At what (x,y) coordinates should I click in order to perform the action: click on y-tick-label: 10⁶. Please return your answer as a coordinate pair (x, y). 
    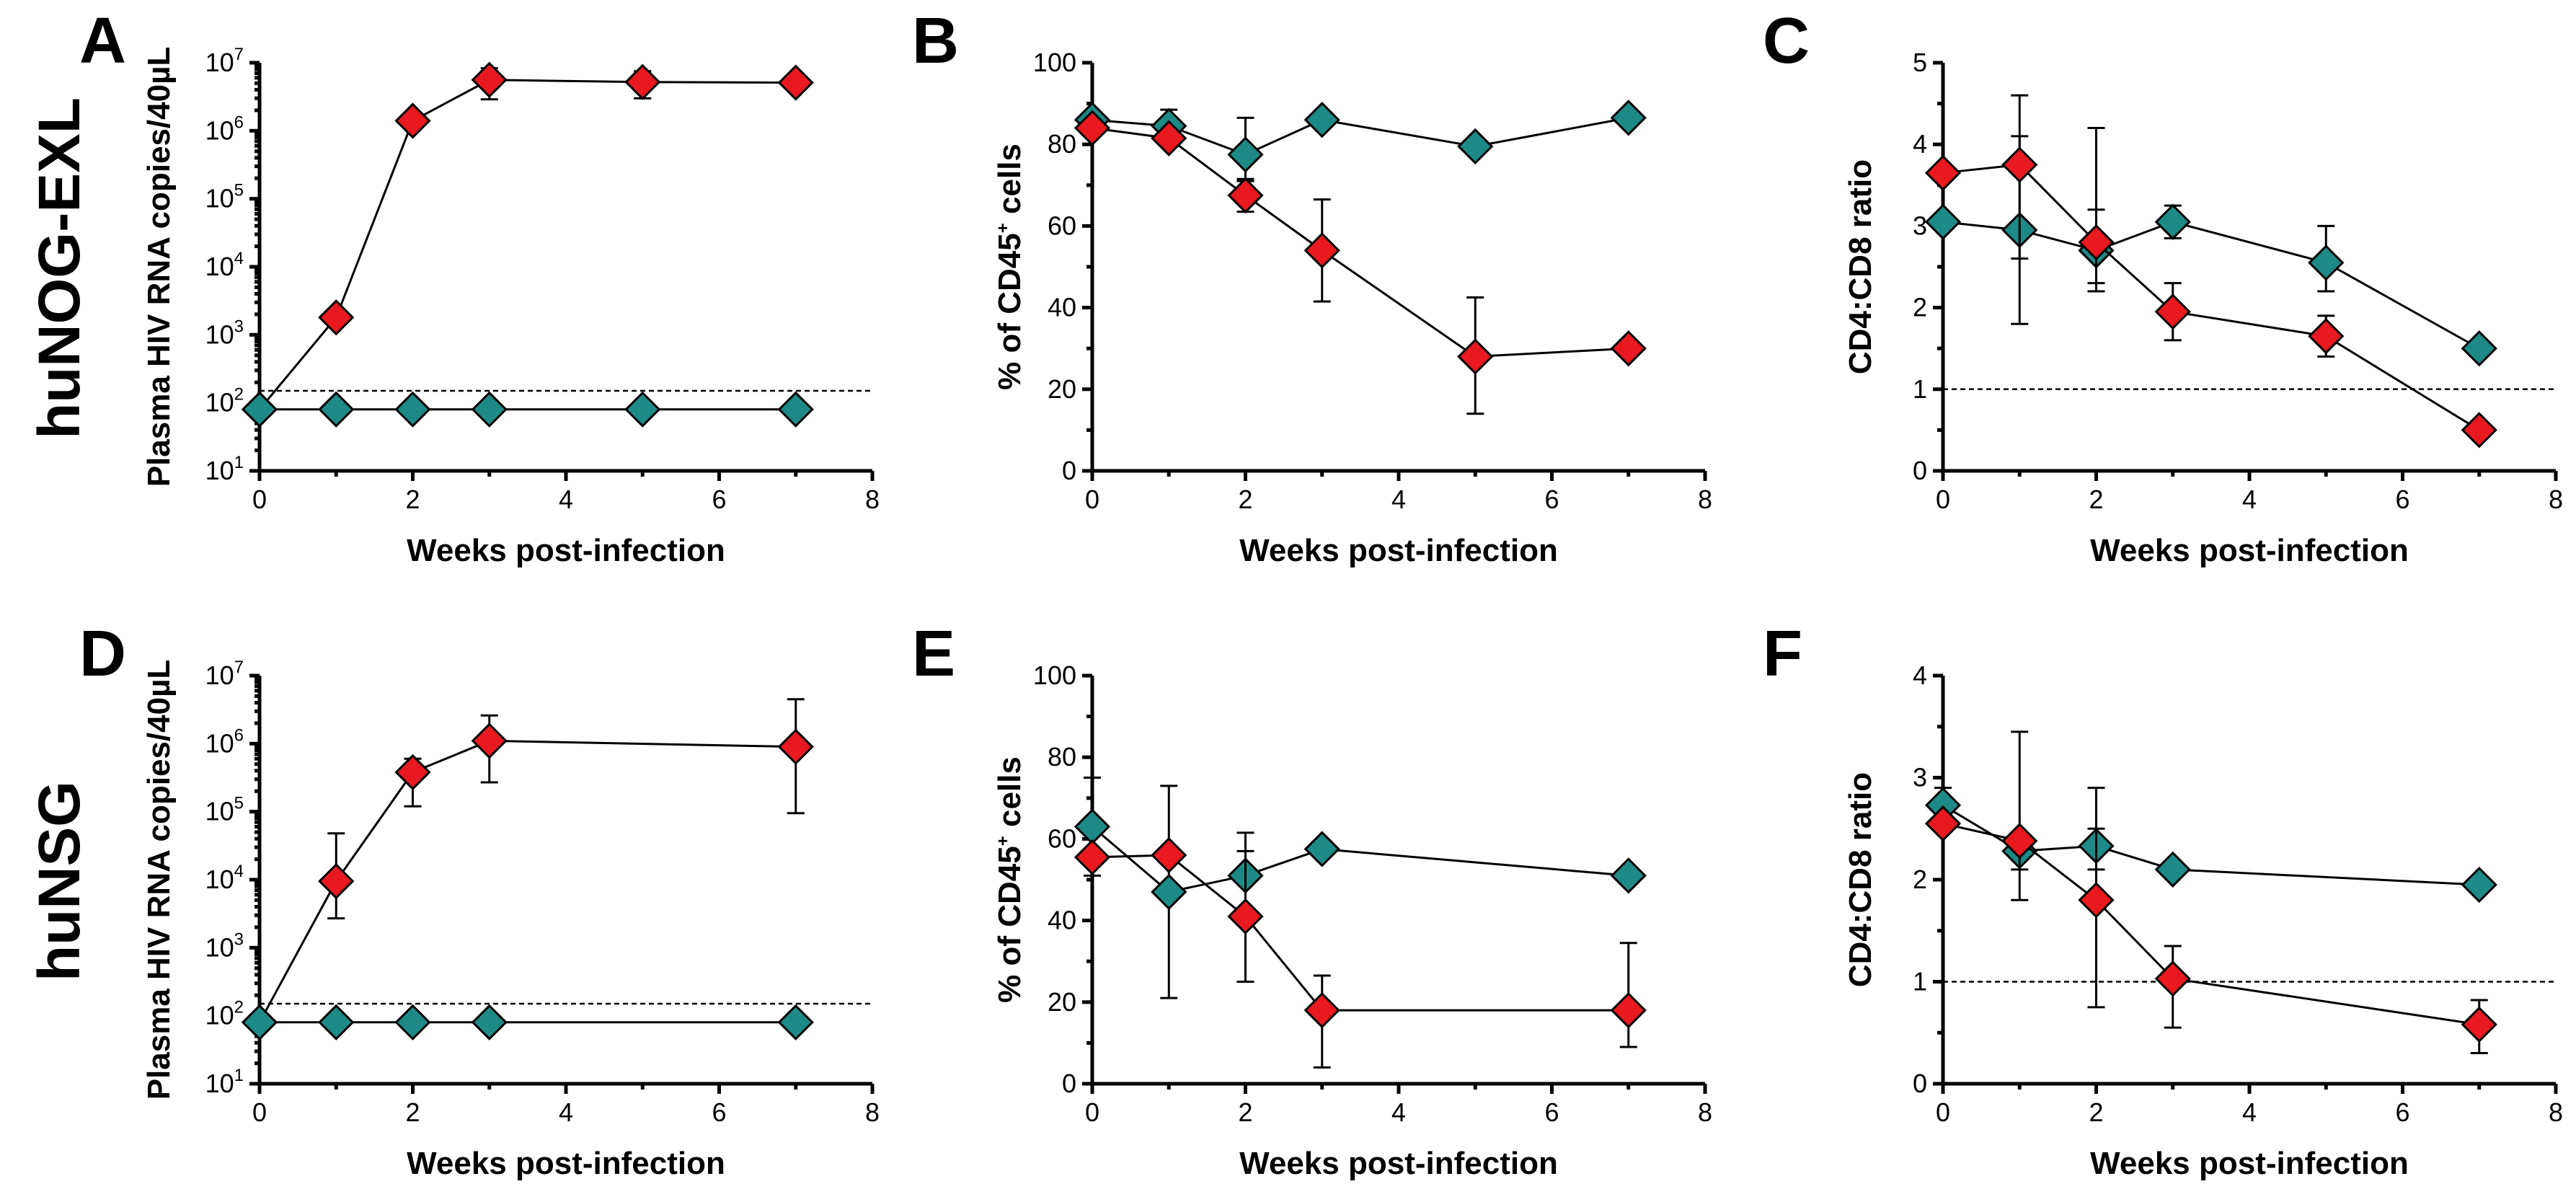
    Looking at the image, I should click on (224, 129).